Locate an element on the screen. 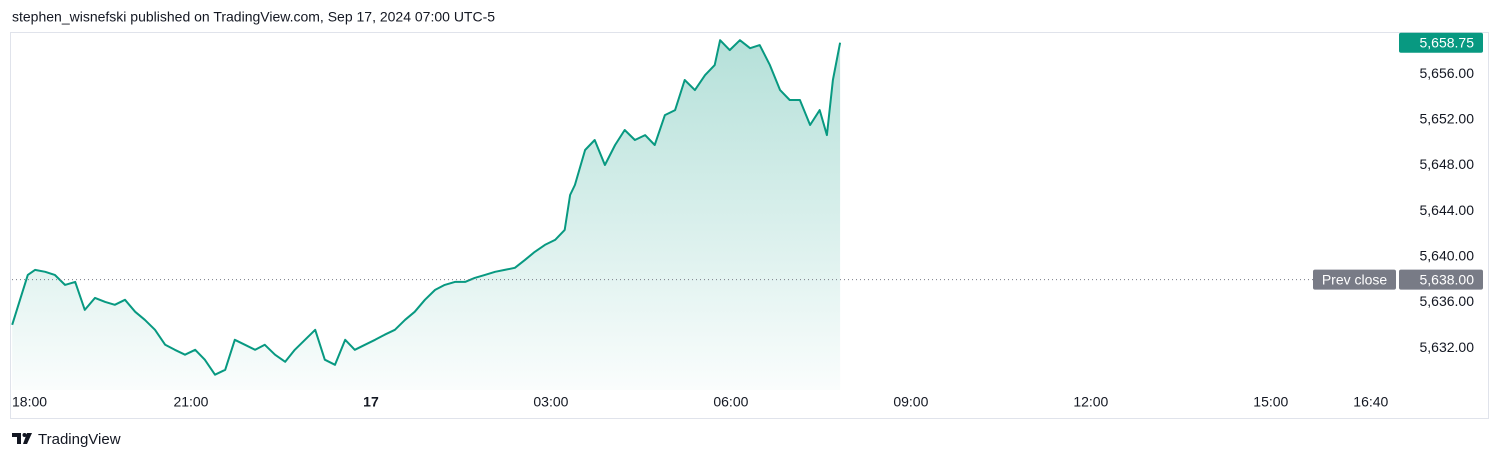  logo is located at coordinates (22, 438).